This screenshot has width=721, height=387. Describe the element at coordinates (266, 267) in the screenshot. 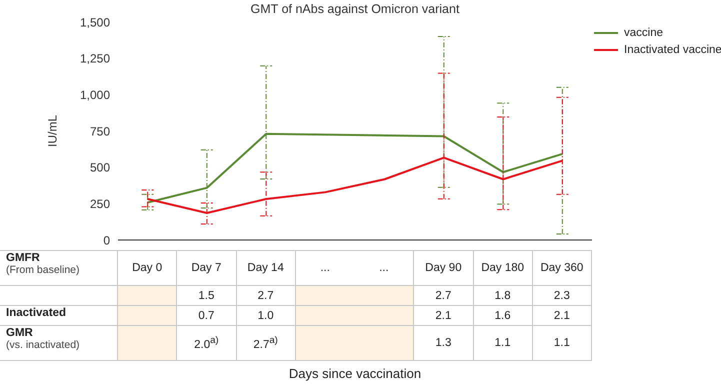

I see `x-tick-label: Day 14` at that location.